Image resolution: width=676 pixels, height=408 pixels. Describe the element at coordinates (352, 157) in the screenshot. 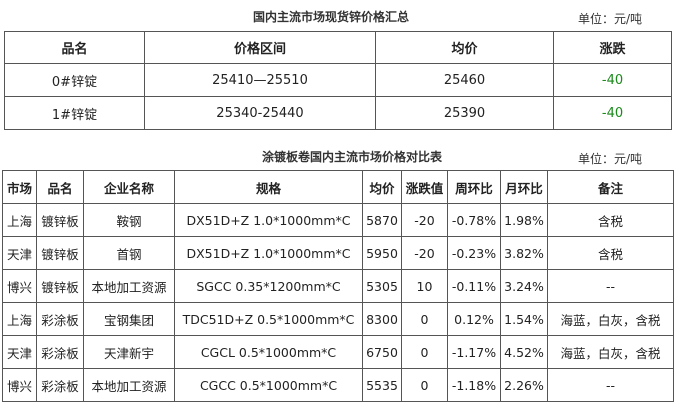

I see `galvanized-table-title: 涂镀板卷国内主流市场价格对比表` at that location.